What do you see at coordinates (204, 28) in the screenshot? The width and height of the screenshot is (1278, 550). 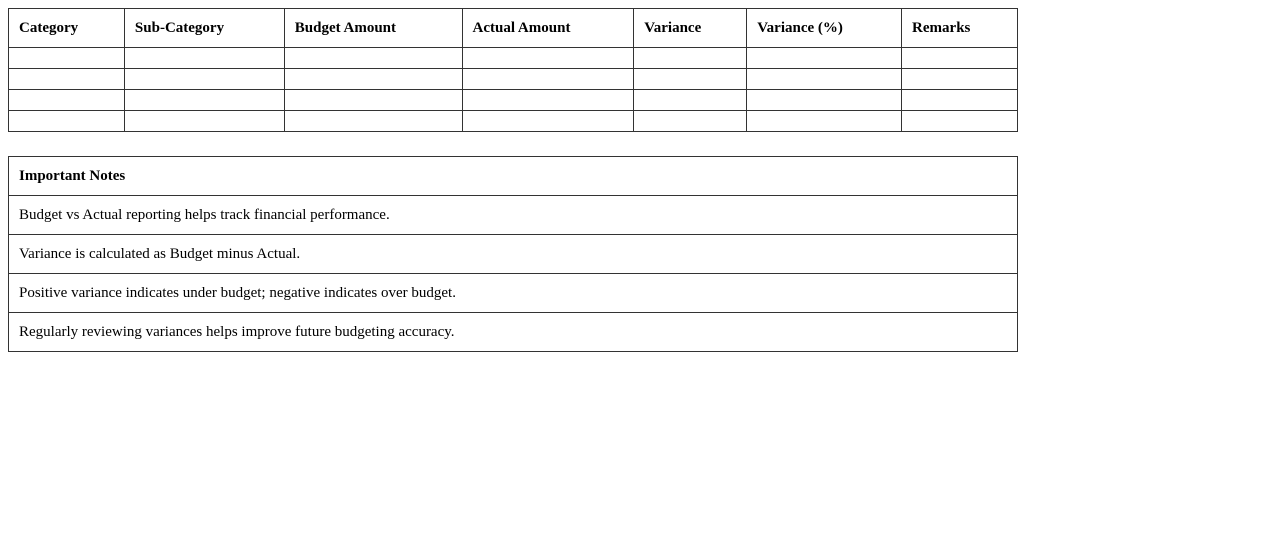 I see `column-header: Sub-Category` at bounding box center [204, 28].